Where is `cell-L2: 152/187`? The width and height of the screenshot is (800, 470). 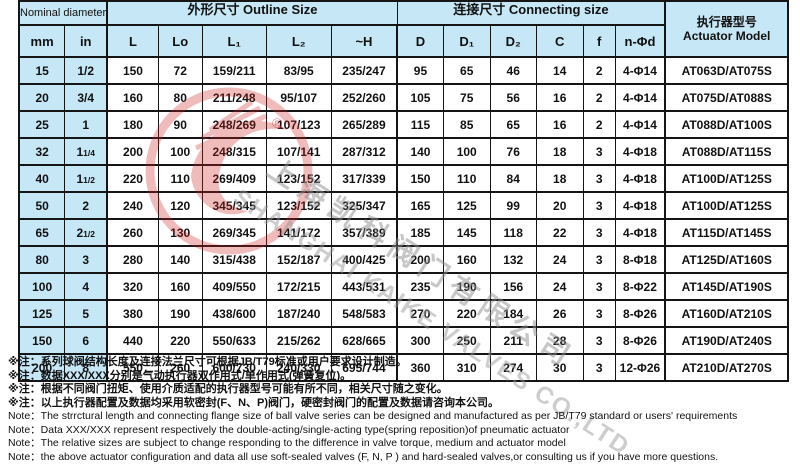
cell-L2: 152/187 is located at coordinates (298, 259).